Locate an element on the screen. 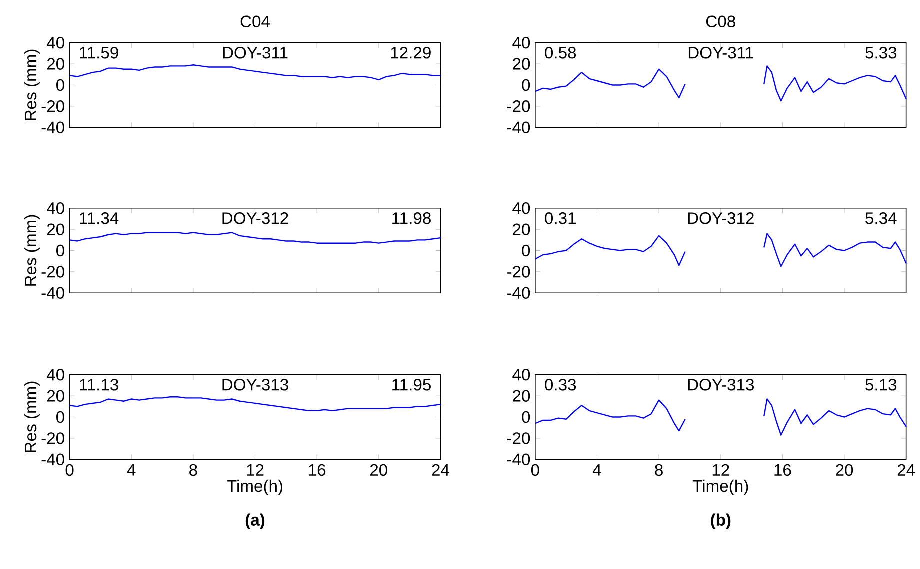 The image size is (920, 569). annotation: 0.33 is located at coordinates (560, 384).